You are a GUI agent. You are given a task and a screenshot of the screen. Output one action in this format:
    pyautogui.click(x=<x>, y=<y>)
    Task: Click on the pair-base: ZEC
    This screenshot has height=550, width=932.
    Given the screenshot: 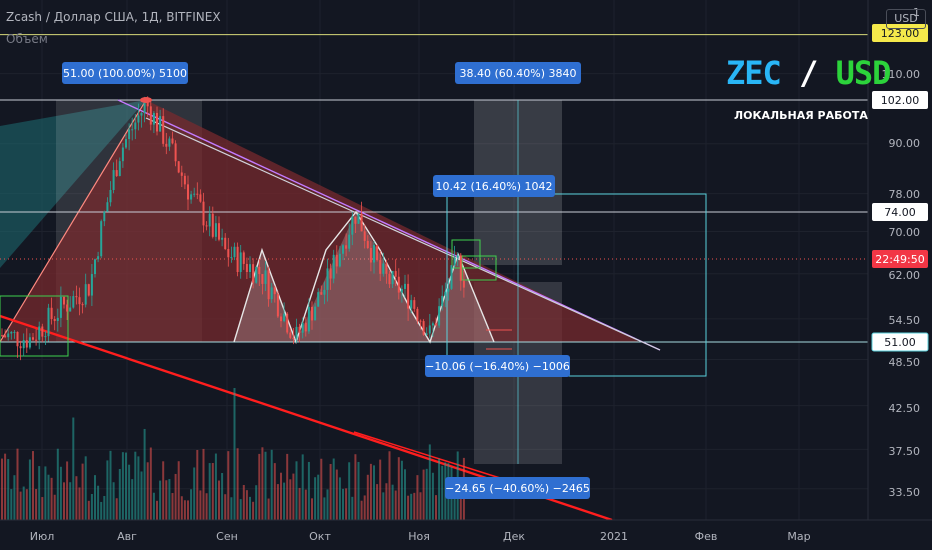 What is the action you would take?
    pyautogui.click(x=754, y=73)
    